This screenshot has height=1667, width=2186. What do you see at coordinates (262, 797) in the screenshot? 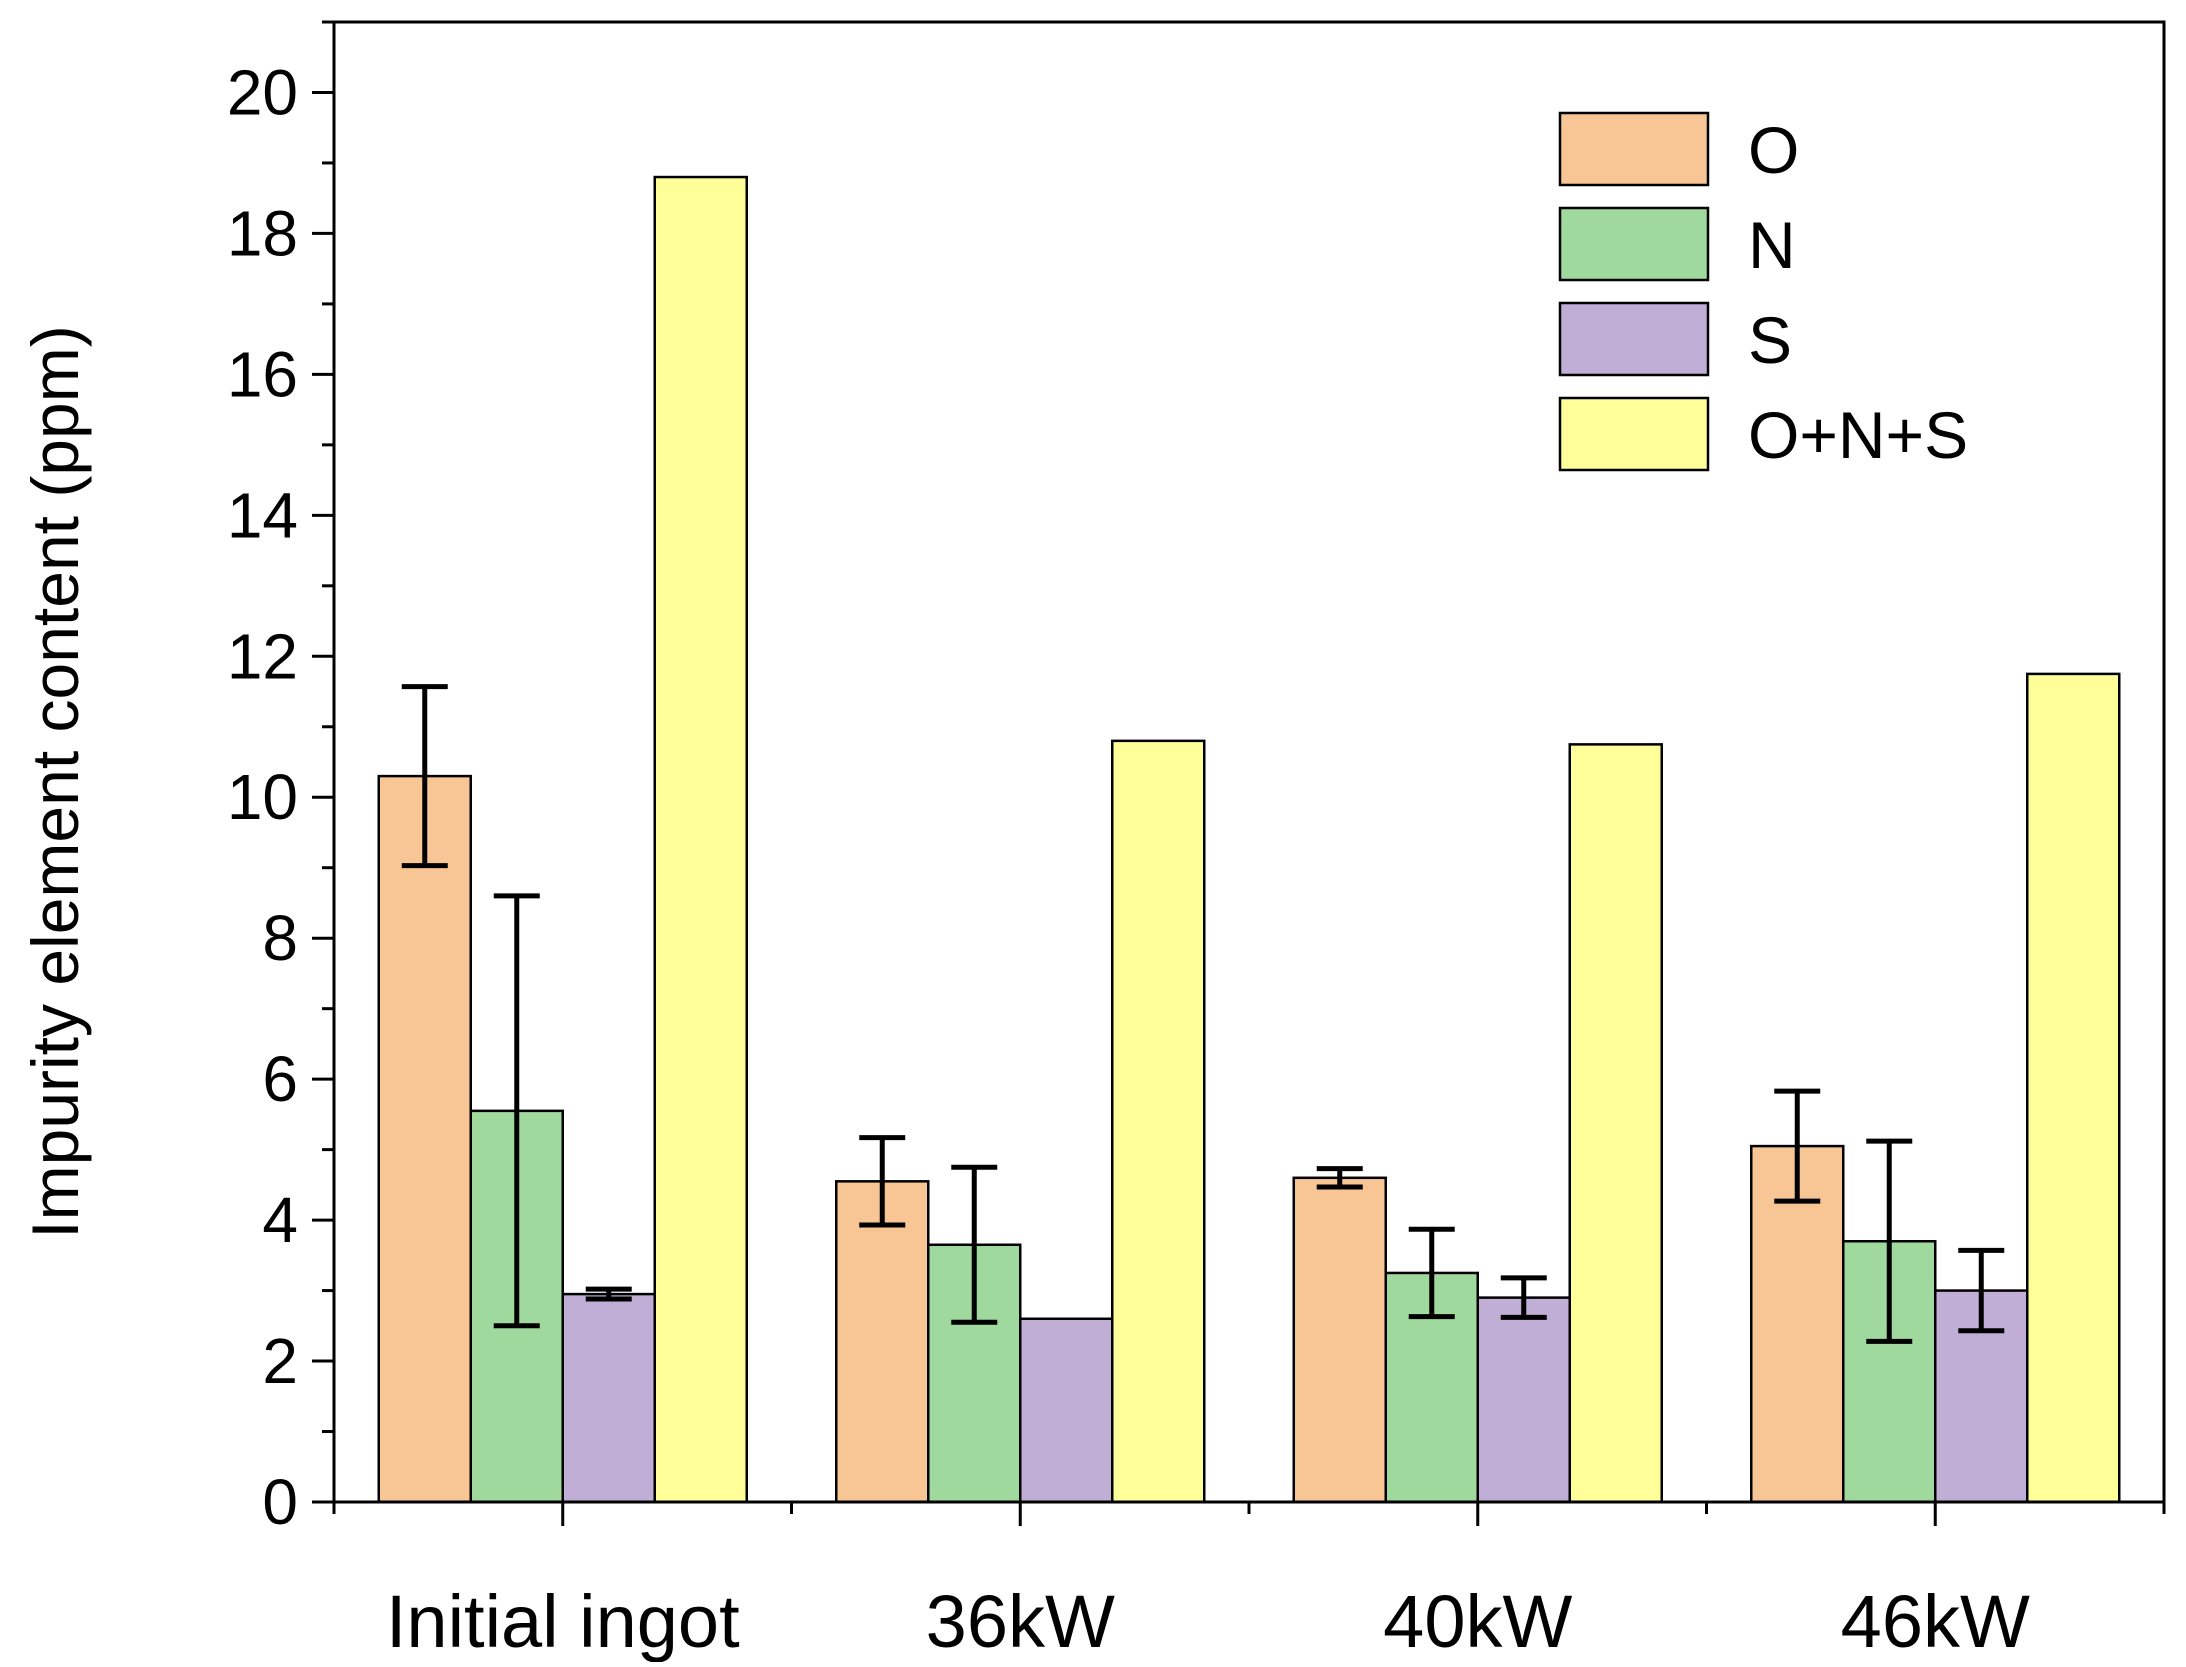
I see `y-tick-label: 10` at bounding box center [262, 797].